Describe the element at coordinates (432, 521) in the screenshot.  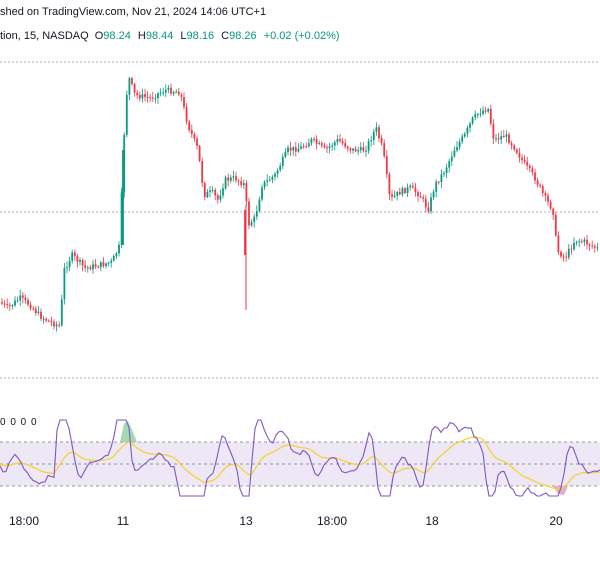
I see `x-tick-label: 18` at that location.